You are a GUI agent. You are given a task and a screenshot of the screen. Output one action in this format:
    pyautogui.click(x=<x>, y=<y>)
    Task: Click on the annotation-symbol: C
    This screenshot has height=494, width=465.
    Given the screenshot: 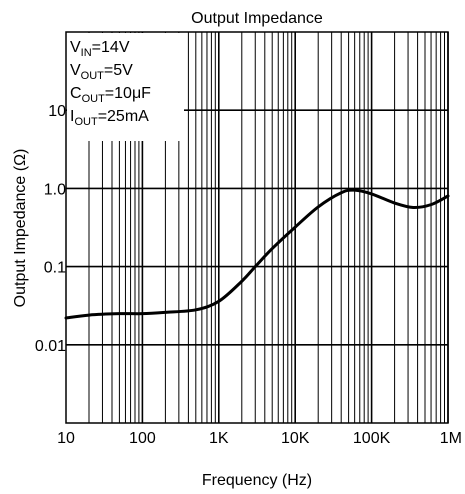 What is the action you would take?
    pyautogui.click(x=76, y=93)
    